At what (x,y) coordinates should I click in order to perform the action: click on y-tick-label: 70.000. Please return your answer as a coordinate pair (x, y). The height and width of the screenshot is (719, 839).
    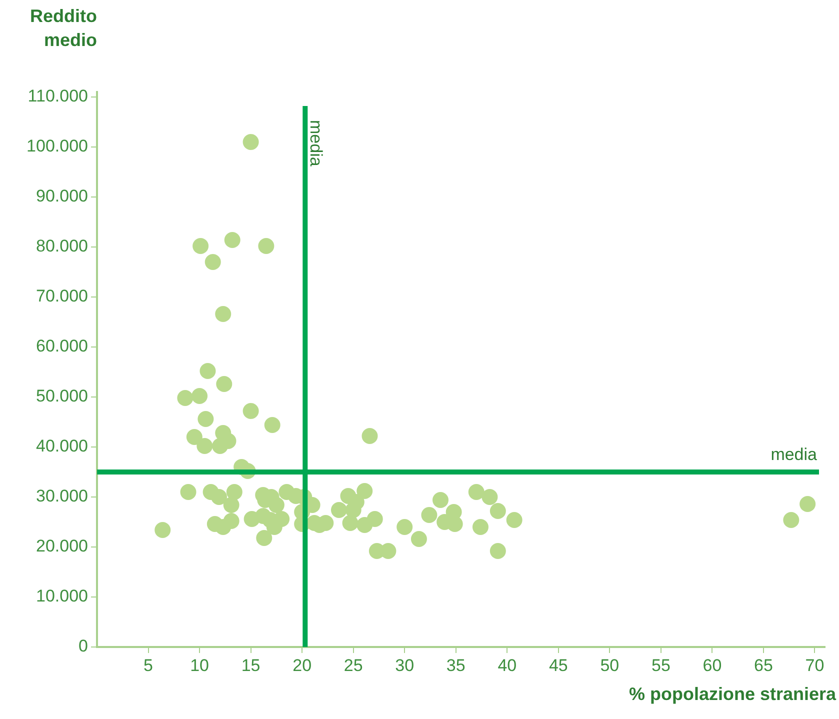
    Looking at the image, I should click on (62, 296).